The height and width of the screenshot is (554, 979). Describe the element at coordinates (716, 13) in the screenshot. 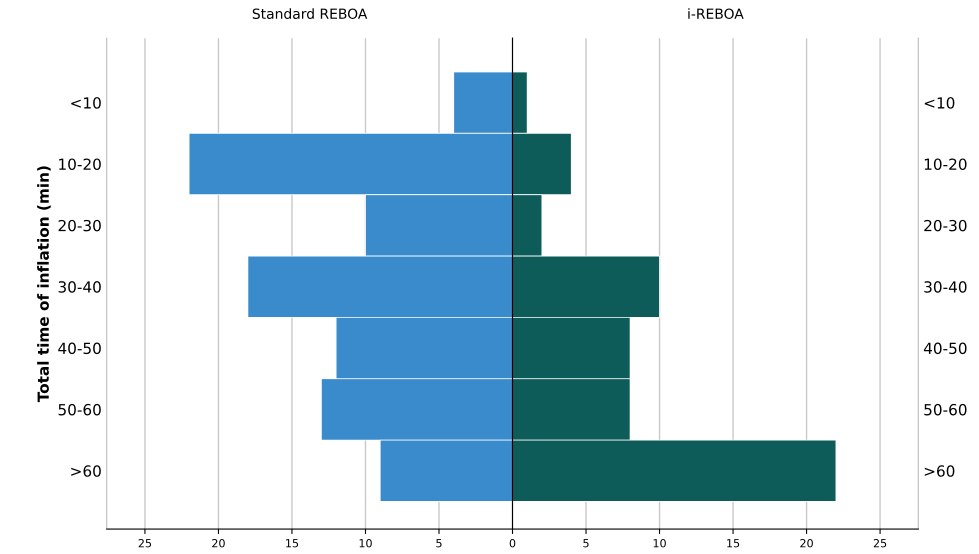

I see `chart-title: i-REBOA` at that location.